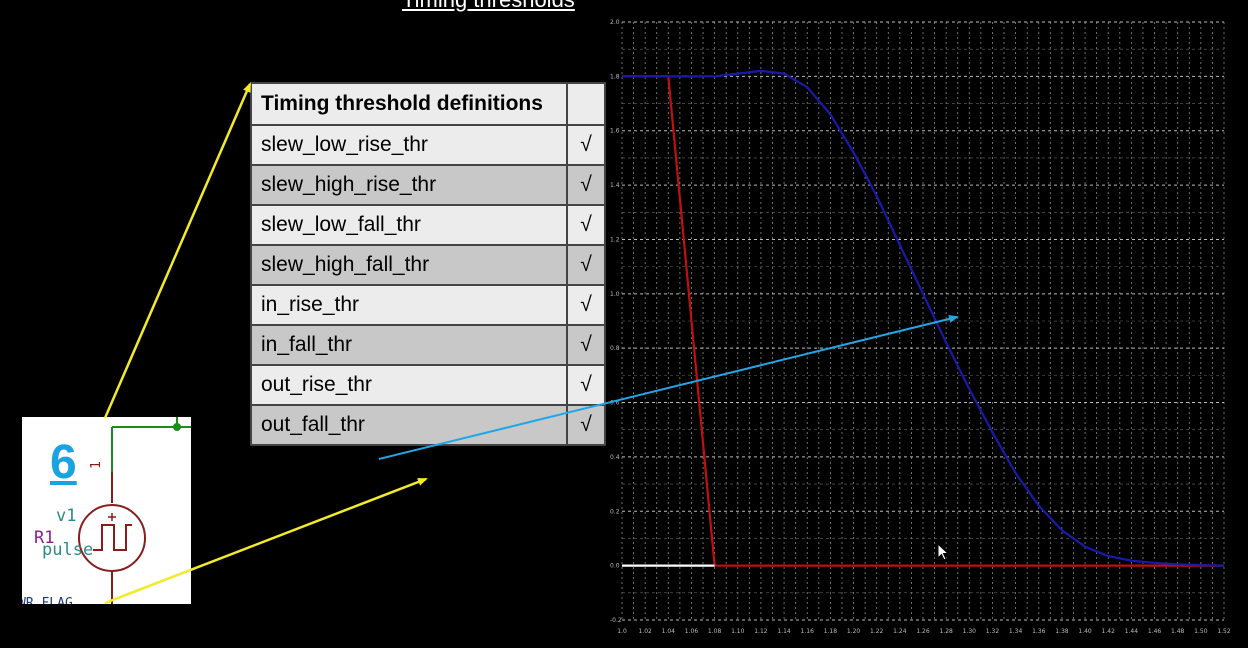  I want to click on x-tick-label: 1.10, so click(738, 631).